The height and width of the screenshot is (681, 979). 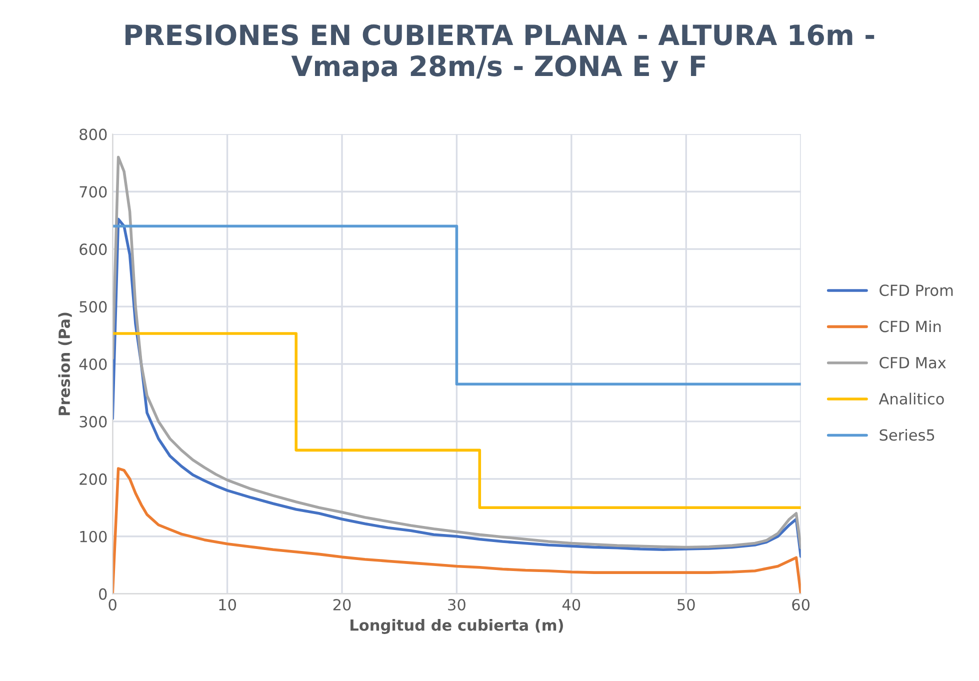 What do you see at coordinates (93, 192) in the screenshot?
I see `y-tick-label: 700` at bounding box center [93, 192].